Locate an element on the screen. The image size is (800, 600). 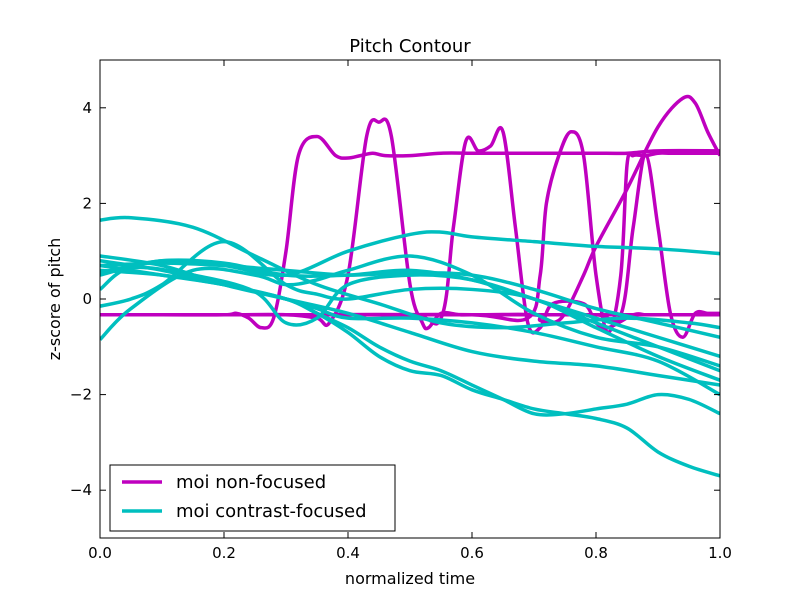
legend-box is located at coordinates (252, 498).